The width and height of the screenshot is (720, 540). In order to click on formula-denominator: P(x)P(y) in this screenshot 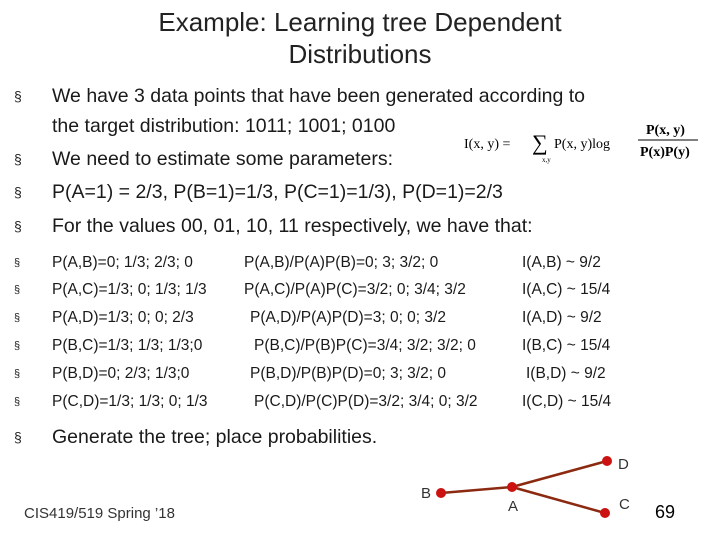, I will do `click(665, 152)`.